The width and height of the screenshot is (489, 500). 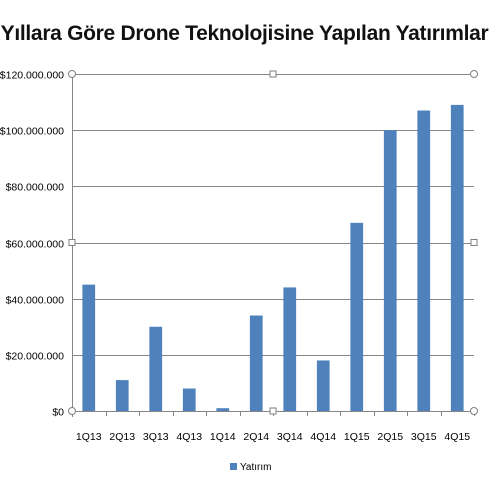 I want to click on legend-swatch, so click(x=233, y=466).